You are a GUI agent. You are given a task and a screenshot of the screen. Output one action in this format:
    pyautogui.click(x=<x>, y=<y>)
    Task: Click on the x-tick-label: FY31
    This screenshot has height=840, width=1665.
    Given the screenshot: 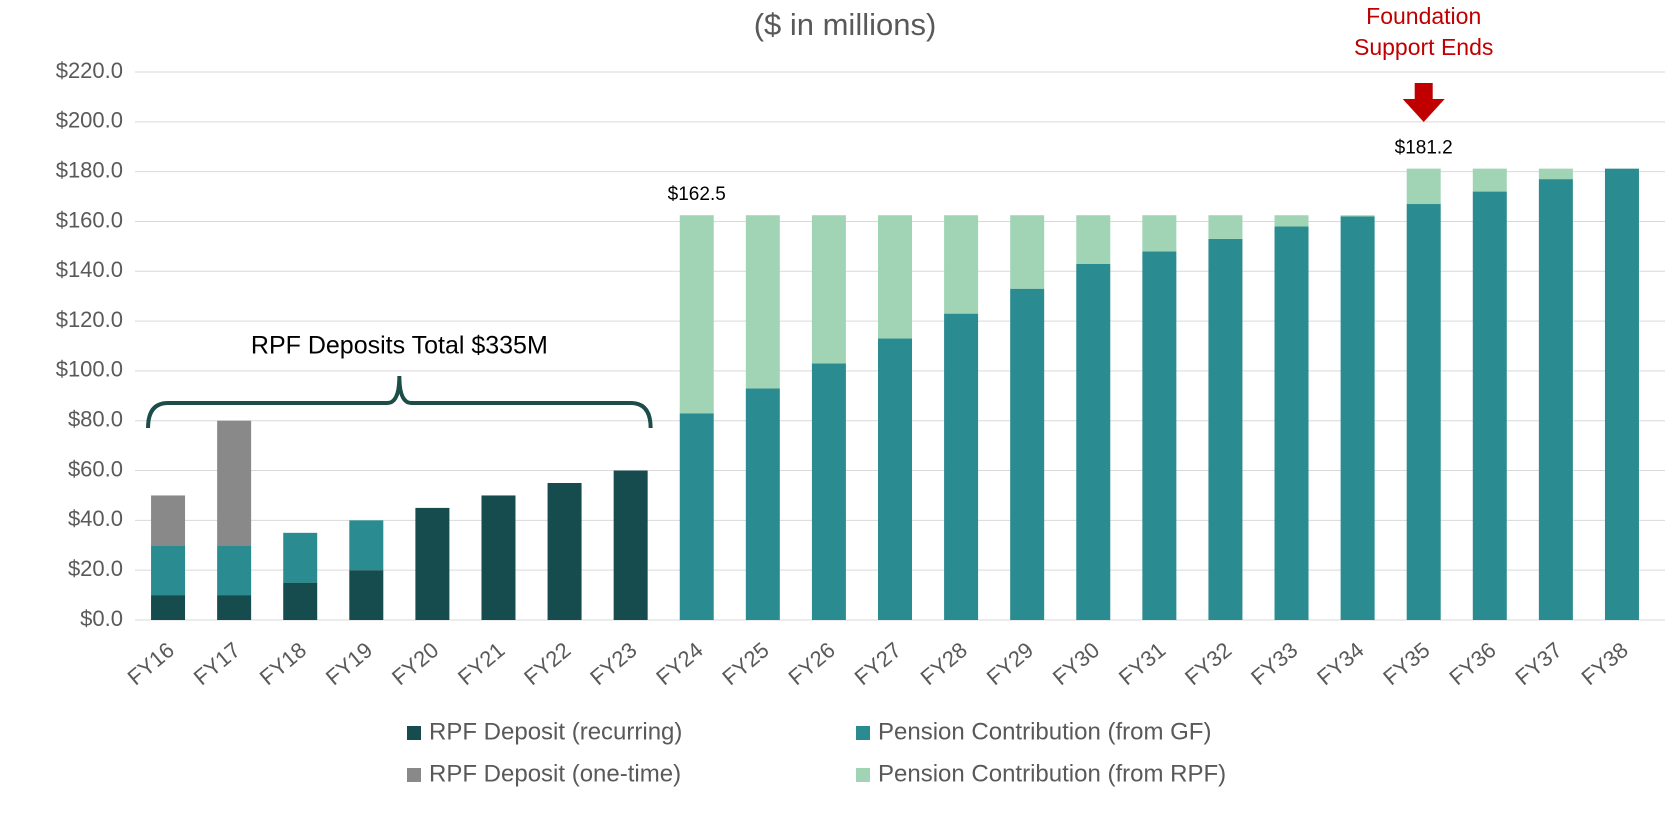 What is the action you would take?
    pyautogui.click(x=1142, y=663)
    